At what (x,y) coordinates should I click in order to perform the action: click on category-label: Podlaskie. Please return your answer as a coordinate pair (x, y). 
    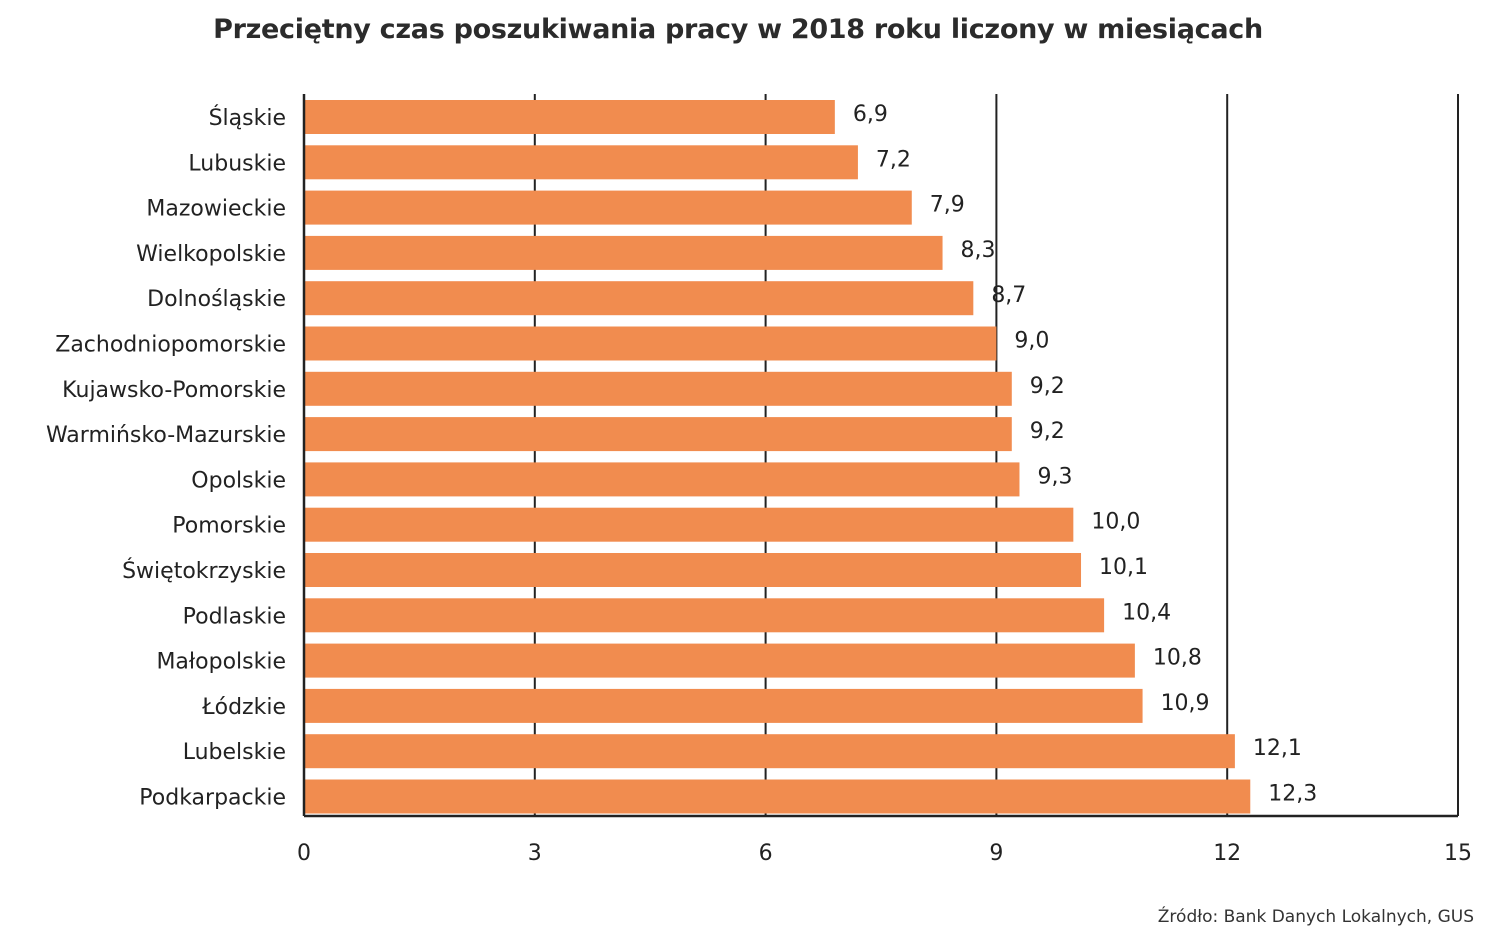
    Looking at the image, I should click on (234, 616).